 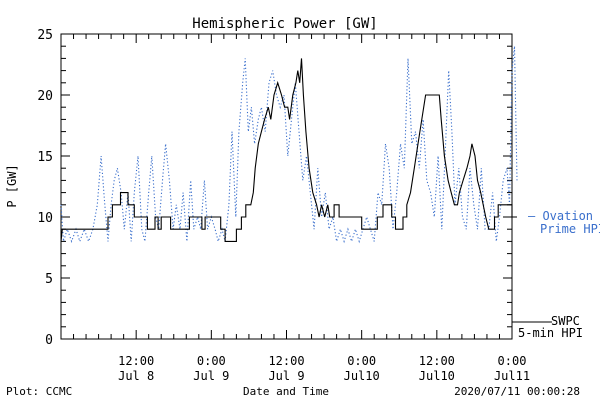 I want to click on y-tick-label: 5, so click(x=49, y=279).